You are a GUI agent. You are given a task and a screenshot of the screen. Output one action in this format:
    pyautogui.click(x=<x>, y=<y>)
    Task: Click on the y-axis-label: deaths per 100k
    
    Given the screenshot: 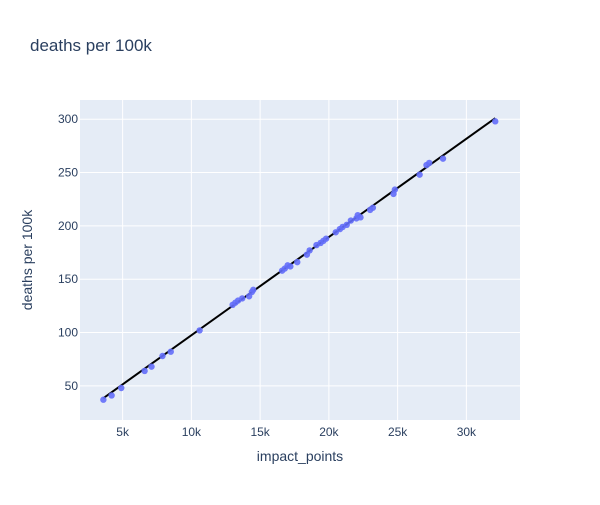 What is the action you would take?
    pyautogui.click(x=27, y=259)
    